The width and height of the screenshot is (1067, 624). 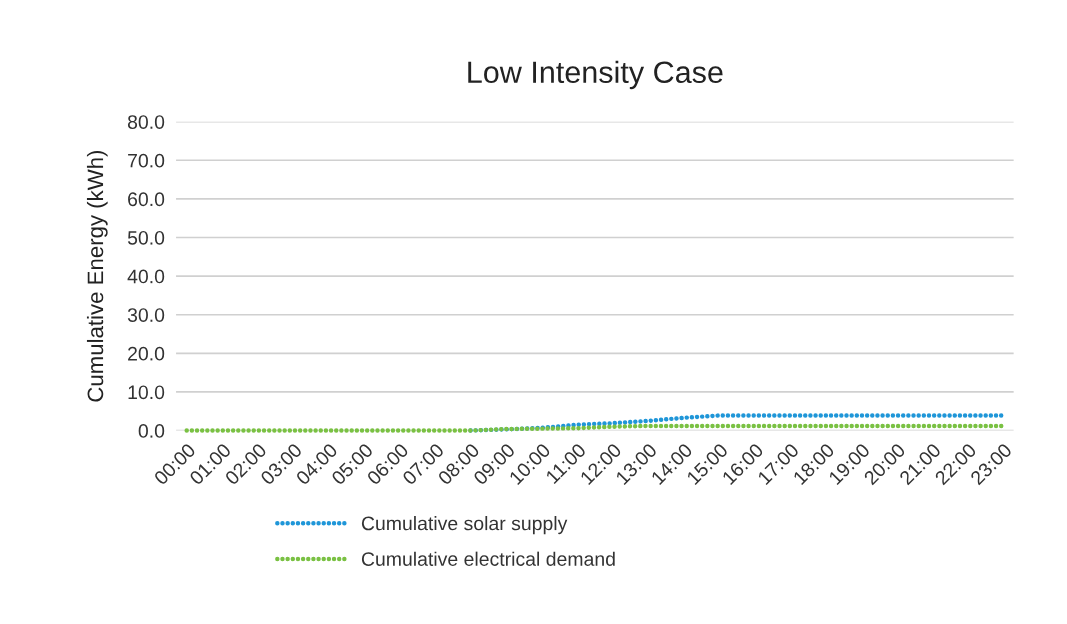 I want to click on y-tick-label: 40.0, so click(x=146, y=276).